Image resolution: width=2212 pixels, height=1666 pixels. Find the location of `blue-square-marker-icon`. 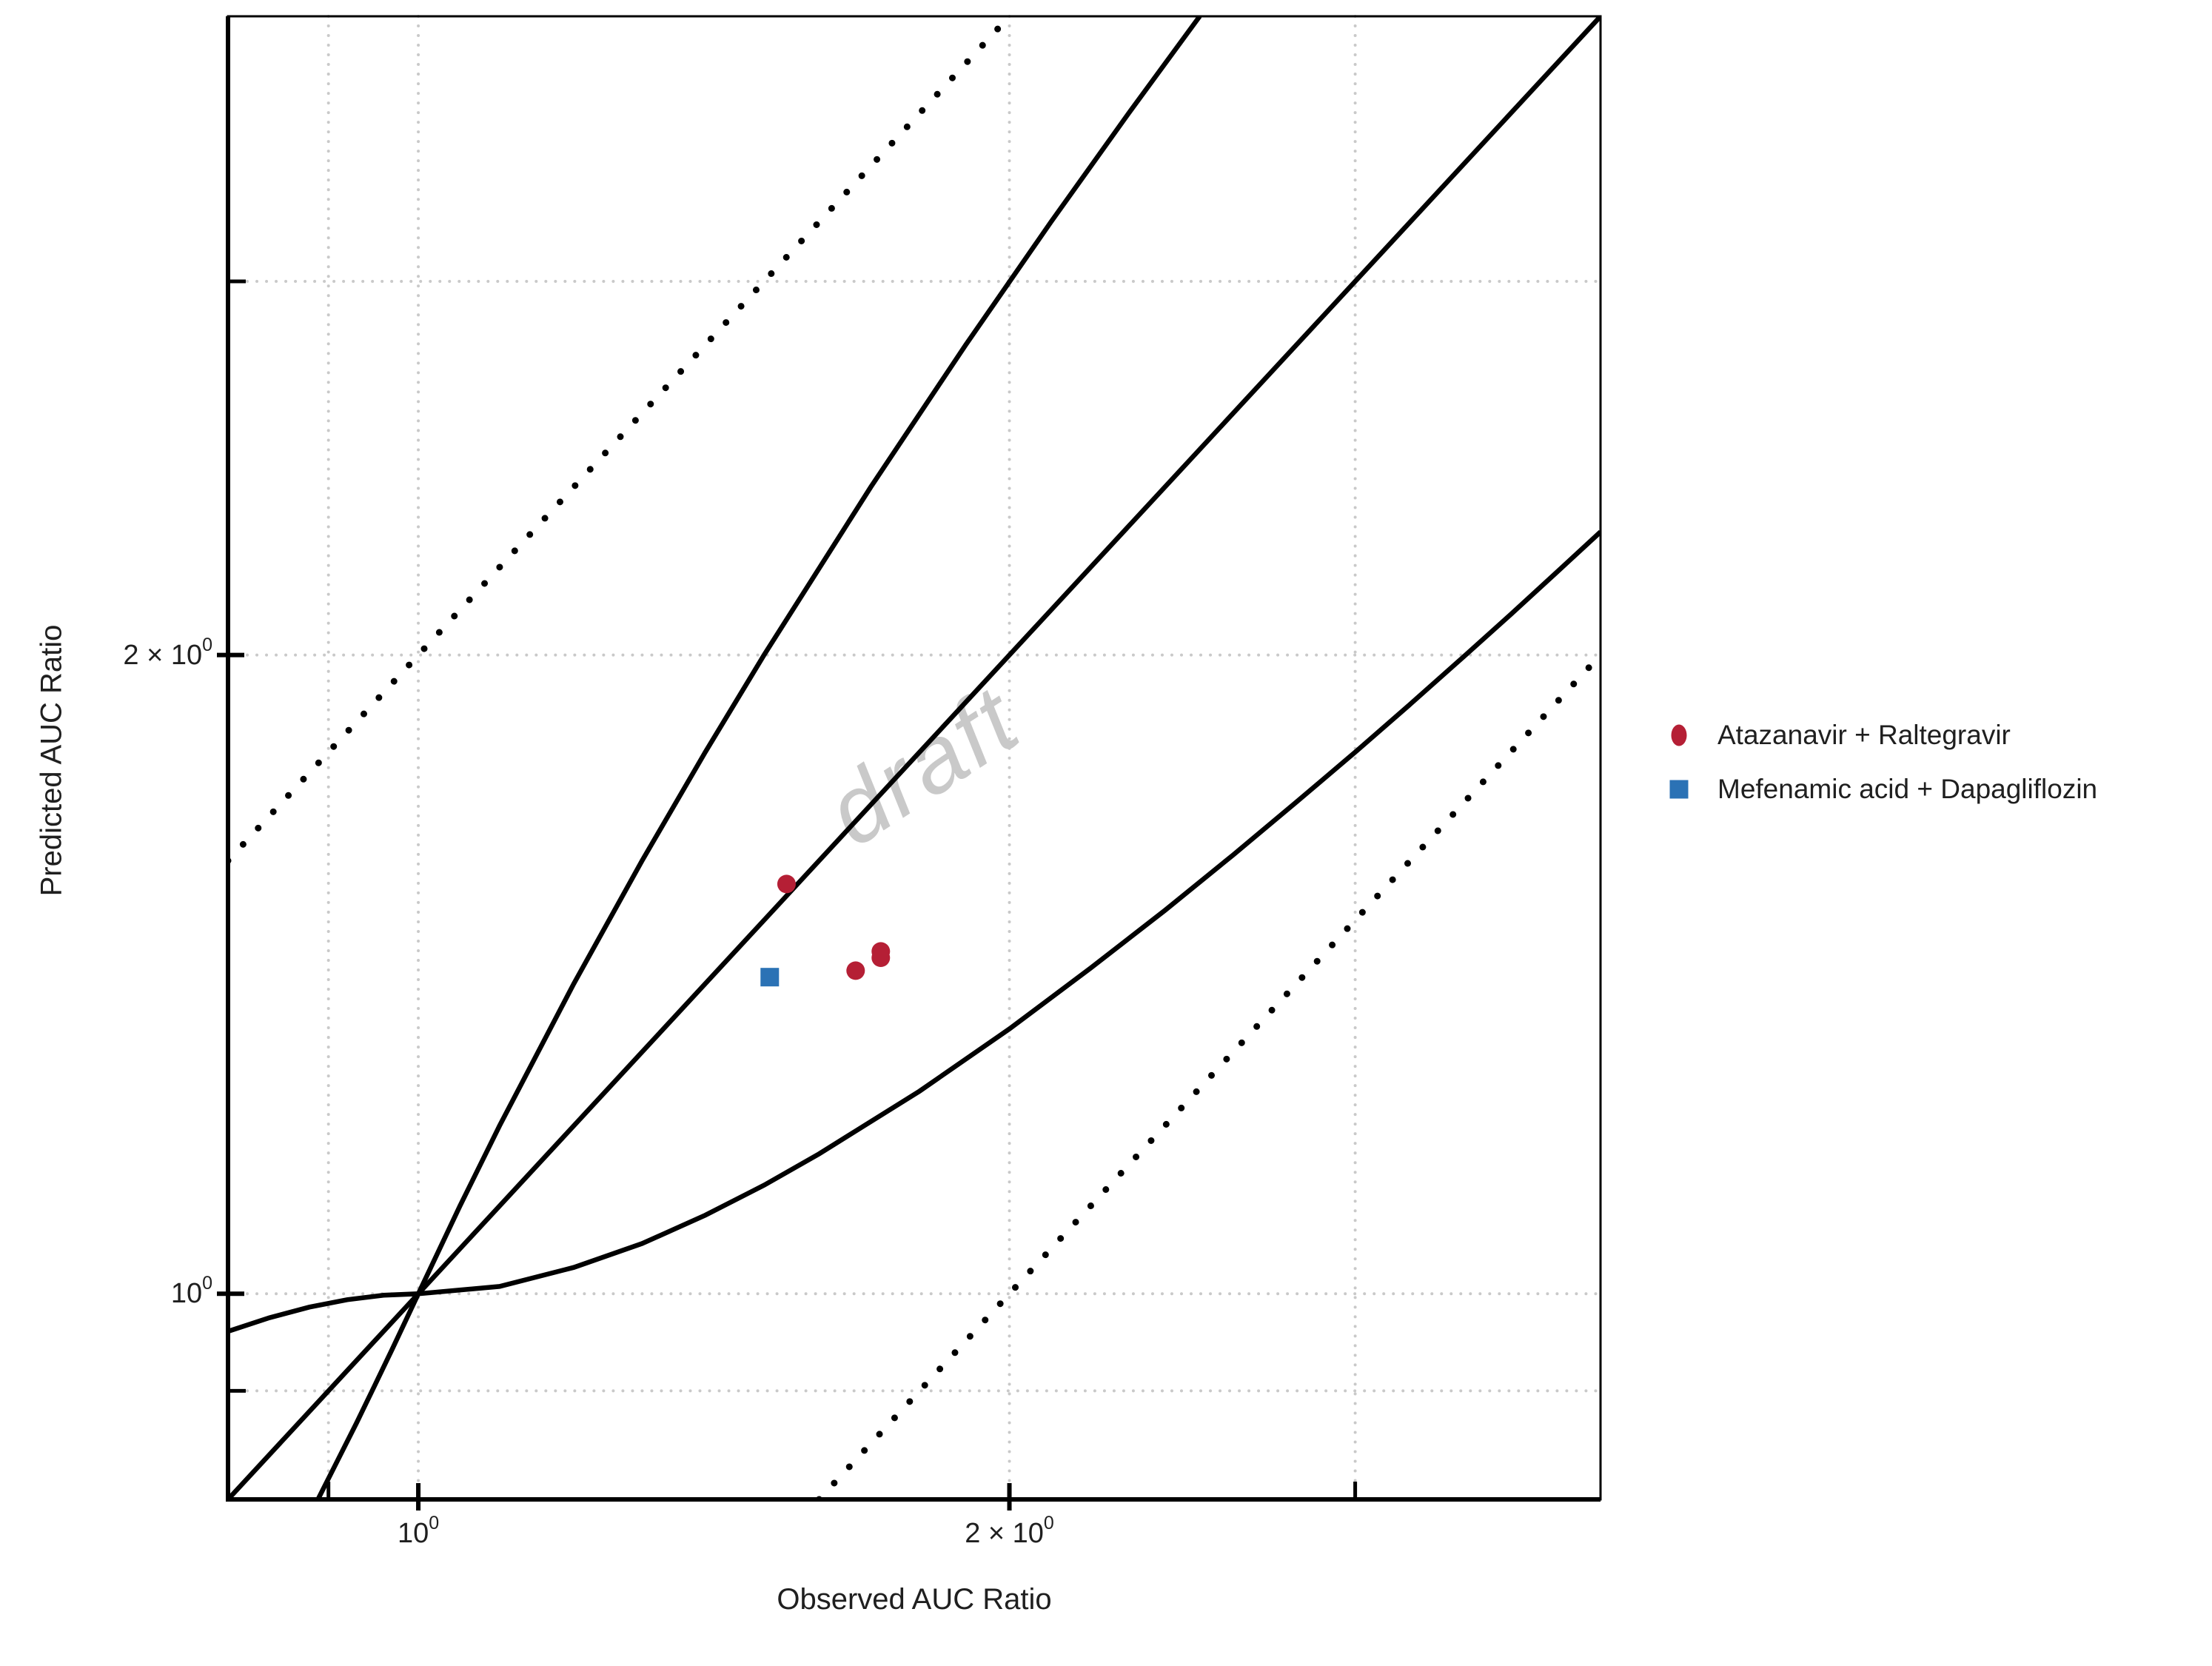

blue-square-marker-icon is located at coordinates (1679, 789).